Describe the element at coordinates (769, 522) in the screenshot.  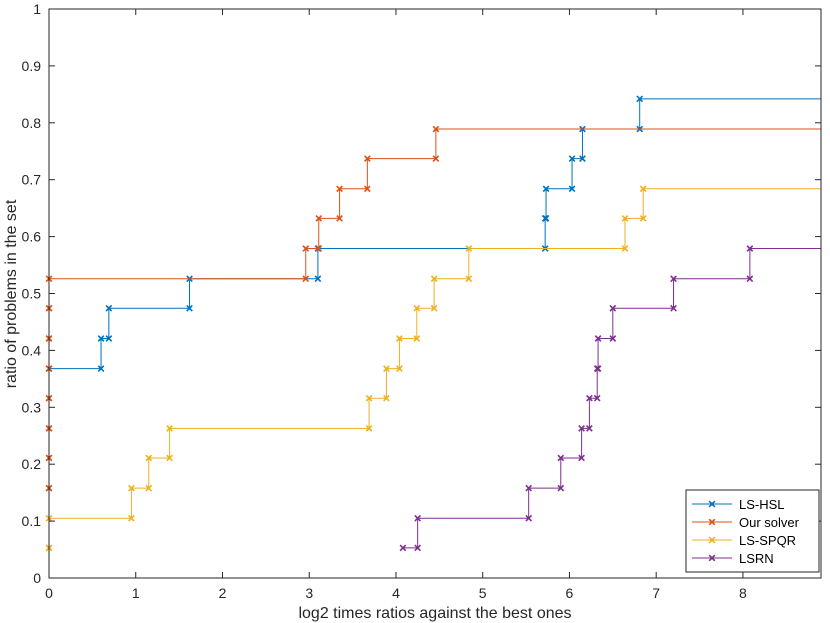
I see `legend-label: Our solver` at that location.